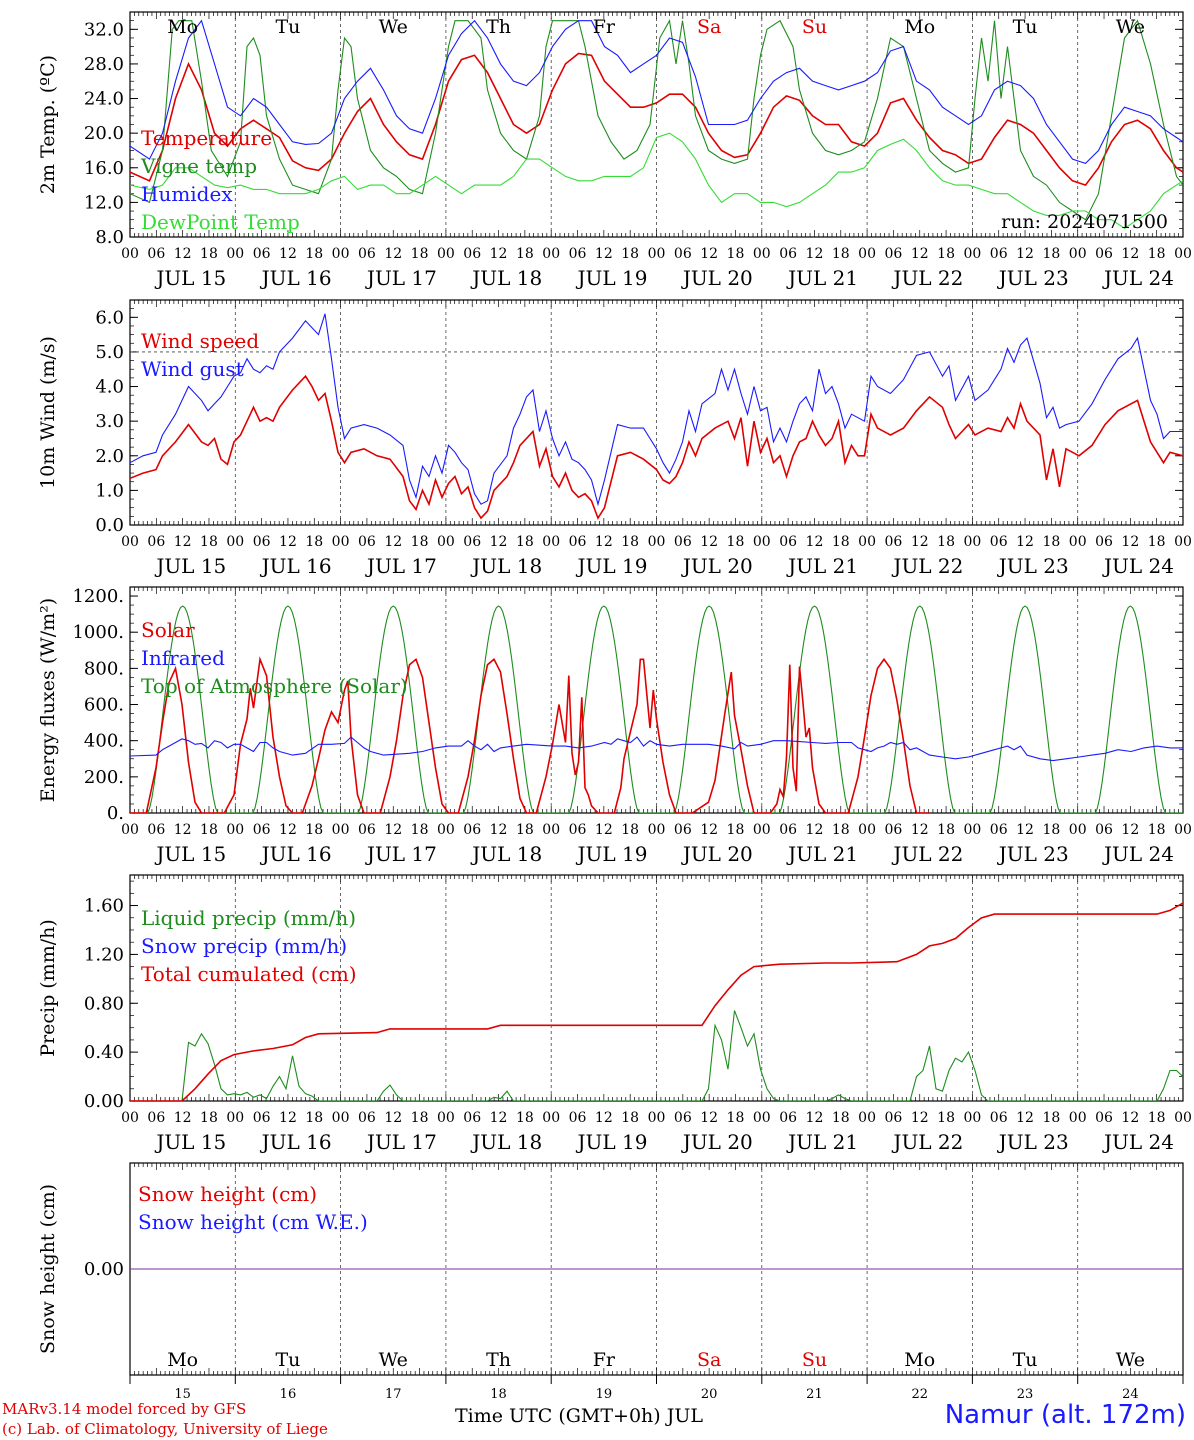 This screenshot has width=1194, height=1440. What do you see at coordinates (656, 447) in the screenshot?
I see `wind-speed-line` at bounding box center [656, 447].